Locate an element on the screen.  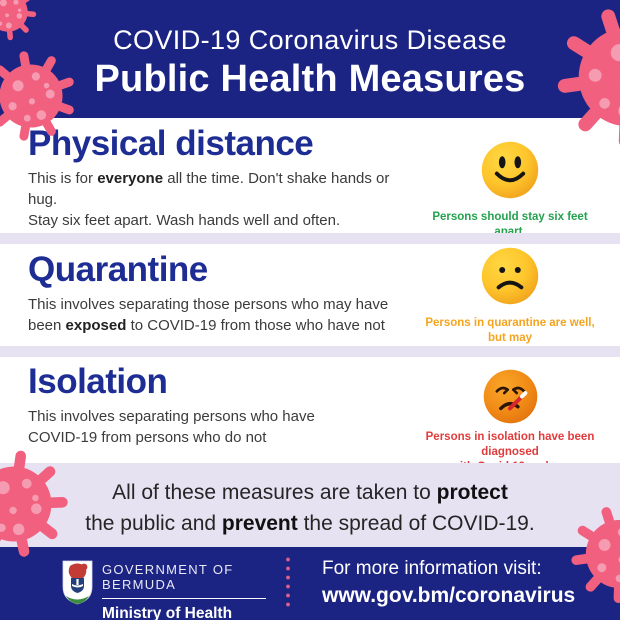
ministry-label: Ministry of Health is located at coordinates (167, 613).